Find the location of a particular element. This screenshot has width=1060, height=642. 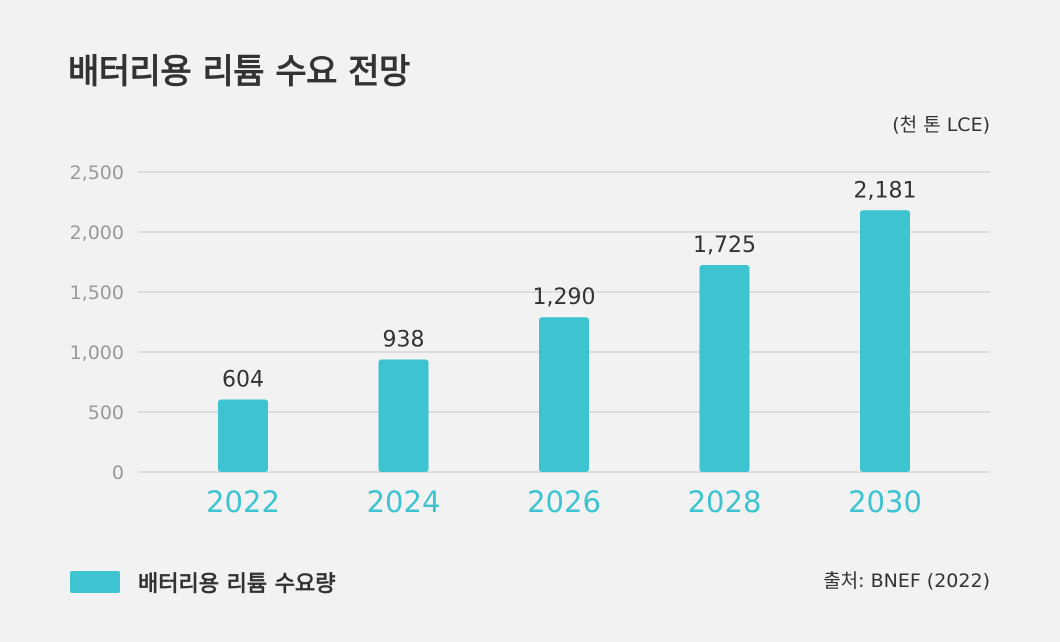

legend: 배터리용 리튬 수요량 is located at coordinates (202, 582).